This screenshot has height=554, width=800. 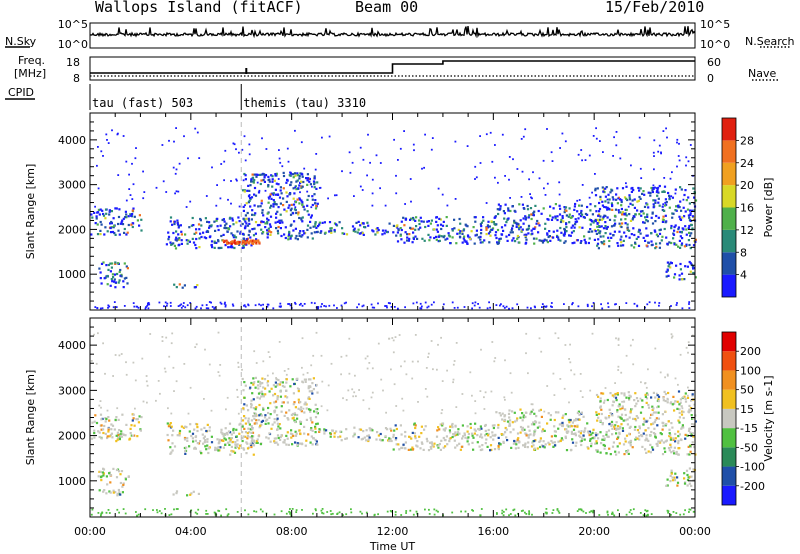 I want to click on colorbar-segment, so click(x=729, y=438).